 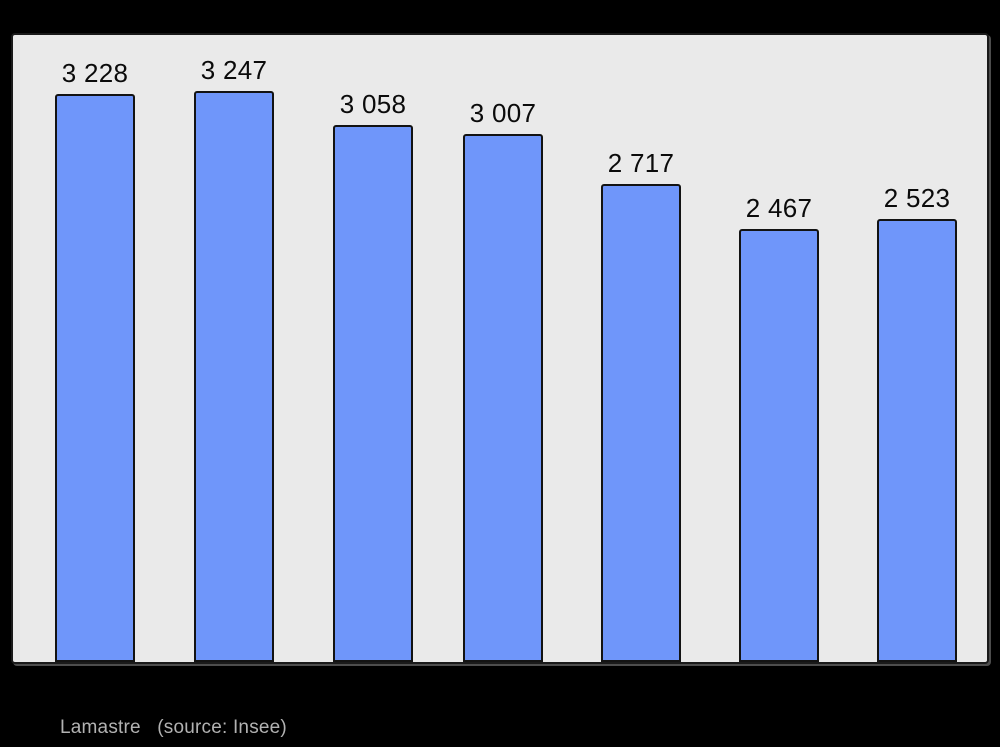 What do you see at coordinates (234, 70) in the screenshot?
I see `bar-value-label: 3 247` at bounding box center [234, 70].